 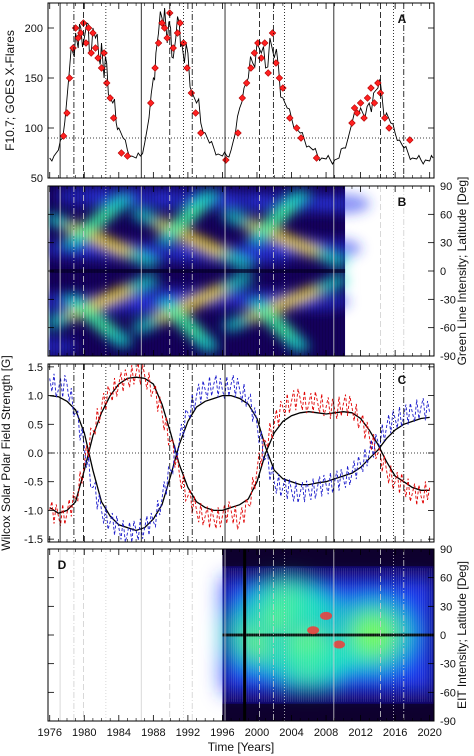 What do you see at coordinates (446, 244) in the screenshot?
I see `y-tick-label: 30` at bounding box center [446, 244].